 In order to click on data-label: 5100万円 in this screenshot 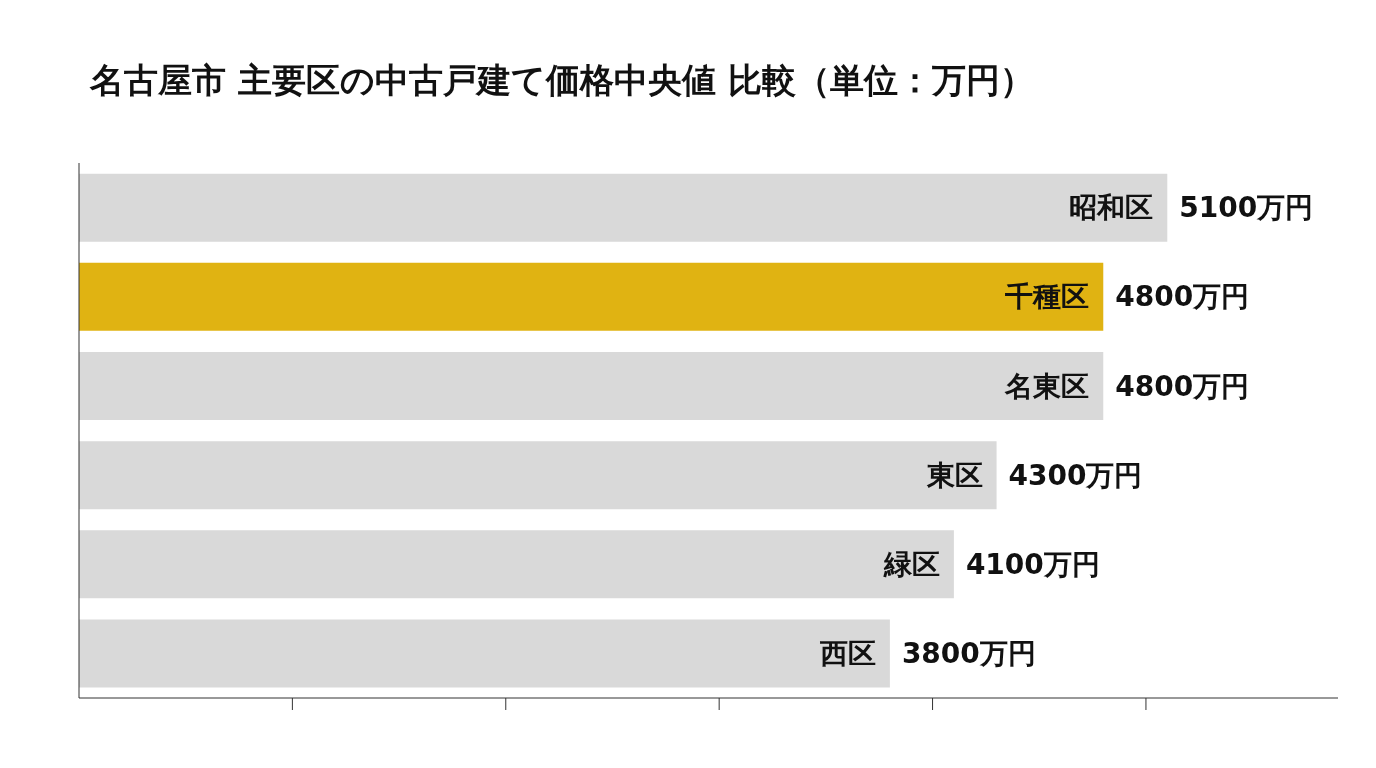, I will do `click(1246, 208)`.